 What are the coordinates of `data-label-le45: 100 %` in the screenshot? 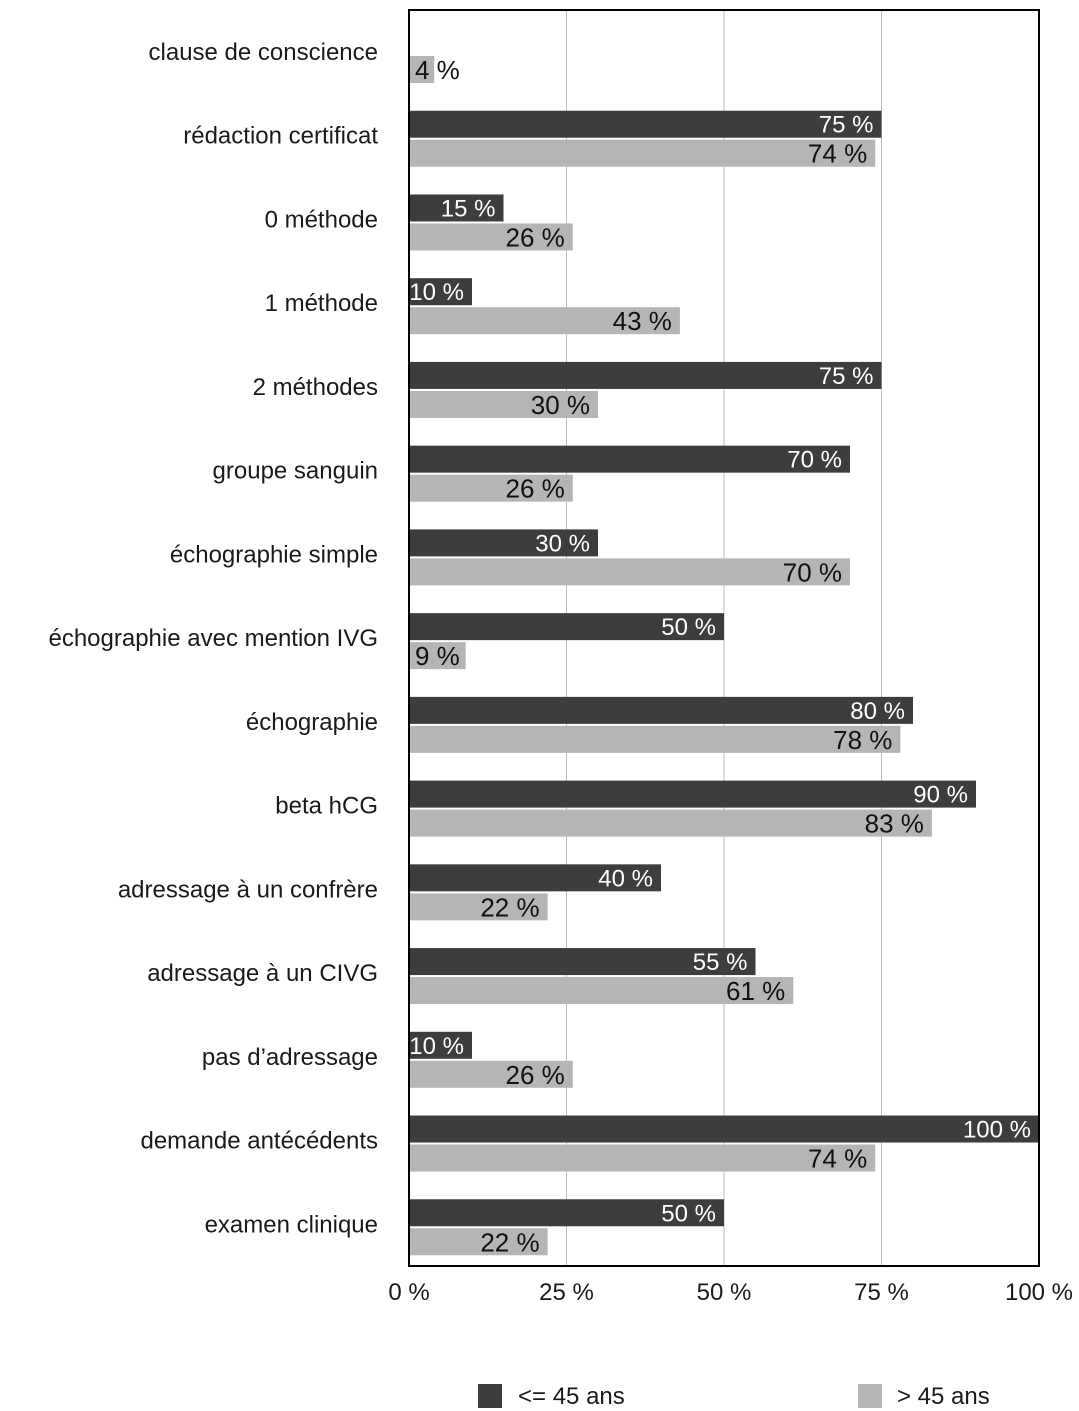 It's located at (997, 1130).